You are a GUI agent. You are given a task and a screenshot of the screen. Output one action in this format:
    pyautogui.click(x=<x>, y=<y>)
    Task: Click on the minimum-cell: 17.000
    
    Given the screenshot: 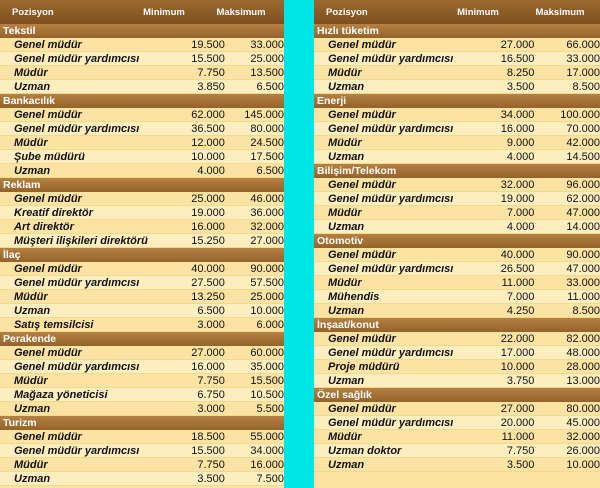 What is the action you would take?
    pyautogui.click(x=517, y=352)
    